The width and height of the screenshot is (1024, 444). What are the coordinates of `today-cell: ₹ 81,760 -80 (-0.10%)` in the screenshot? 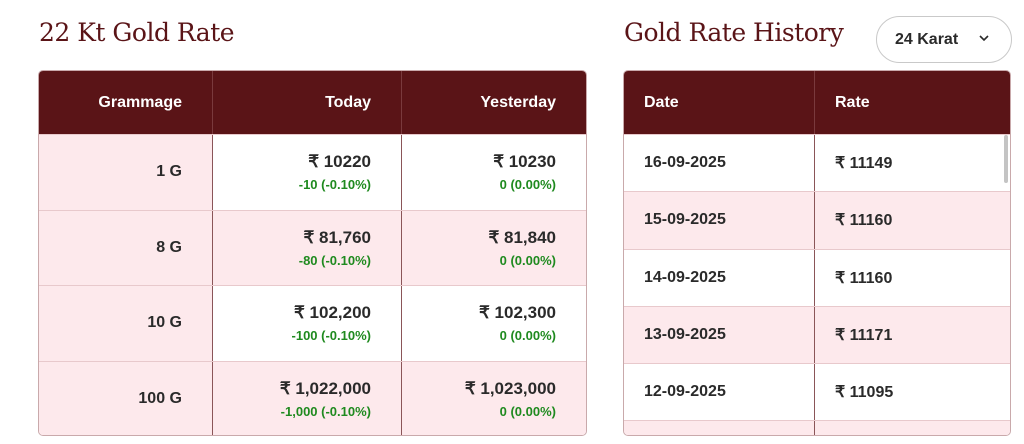 It's located at (307, 247).